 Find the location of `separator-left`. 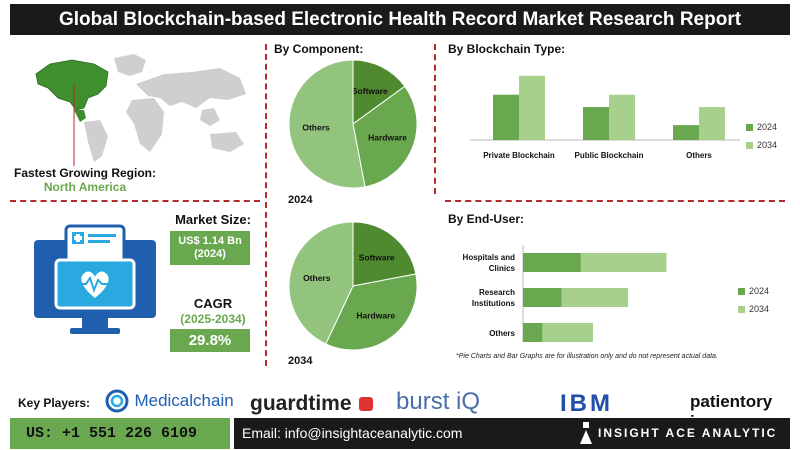

separator-left is located at coordinates (266, 205).